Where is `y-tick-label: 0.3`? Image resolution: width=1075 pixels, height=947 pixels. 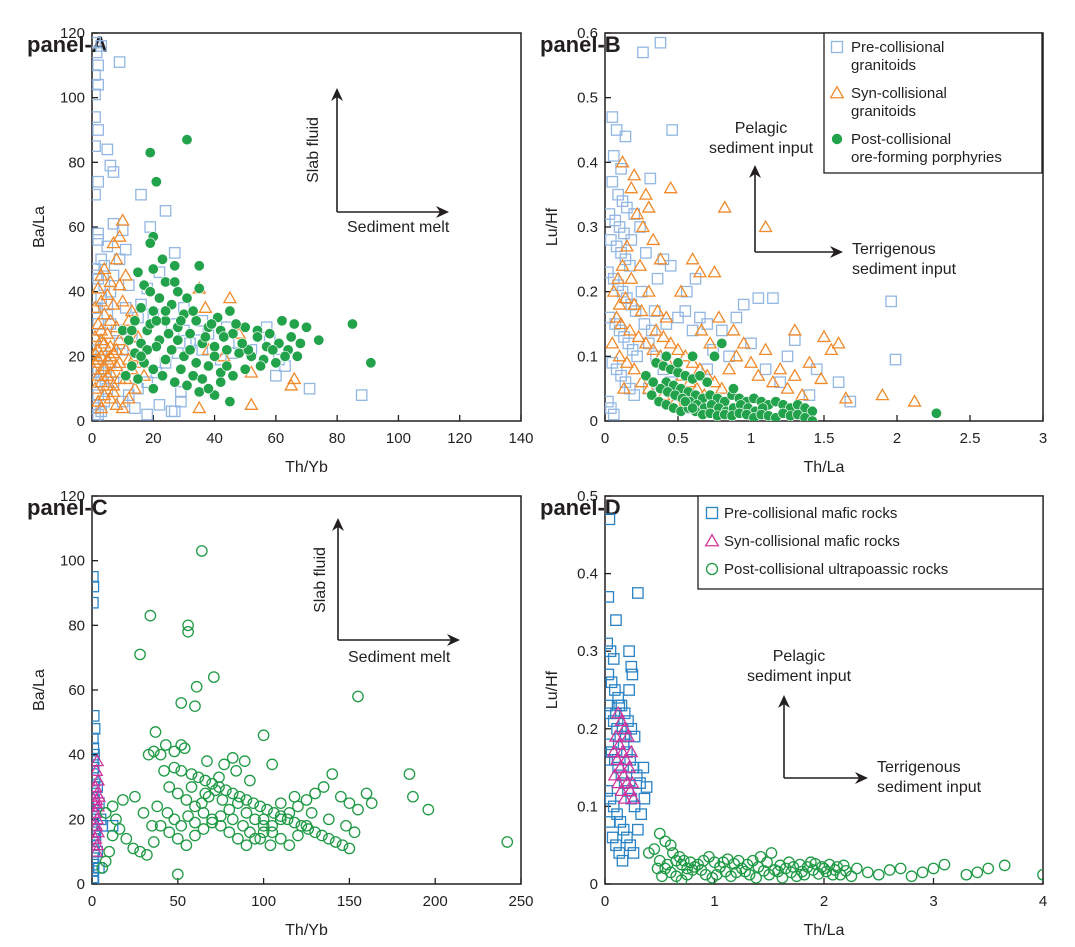 y-tick-label: 0.3 is located at coordinates (587, 651).